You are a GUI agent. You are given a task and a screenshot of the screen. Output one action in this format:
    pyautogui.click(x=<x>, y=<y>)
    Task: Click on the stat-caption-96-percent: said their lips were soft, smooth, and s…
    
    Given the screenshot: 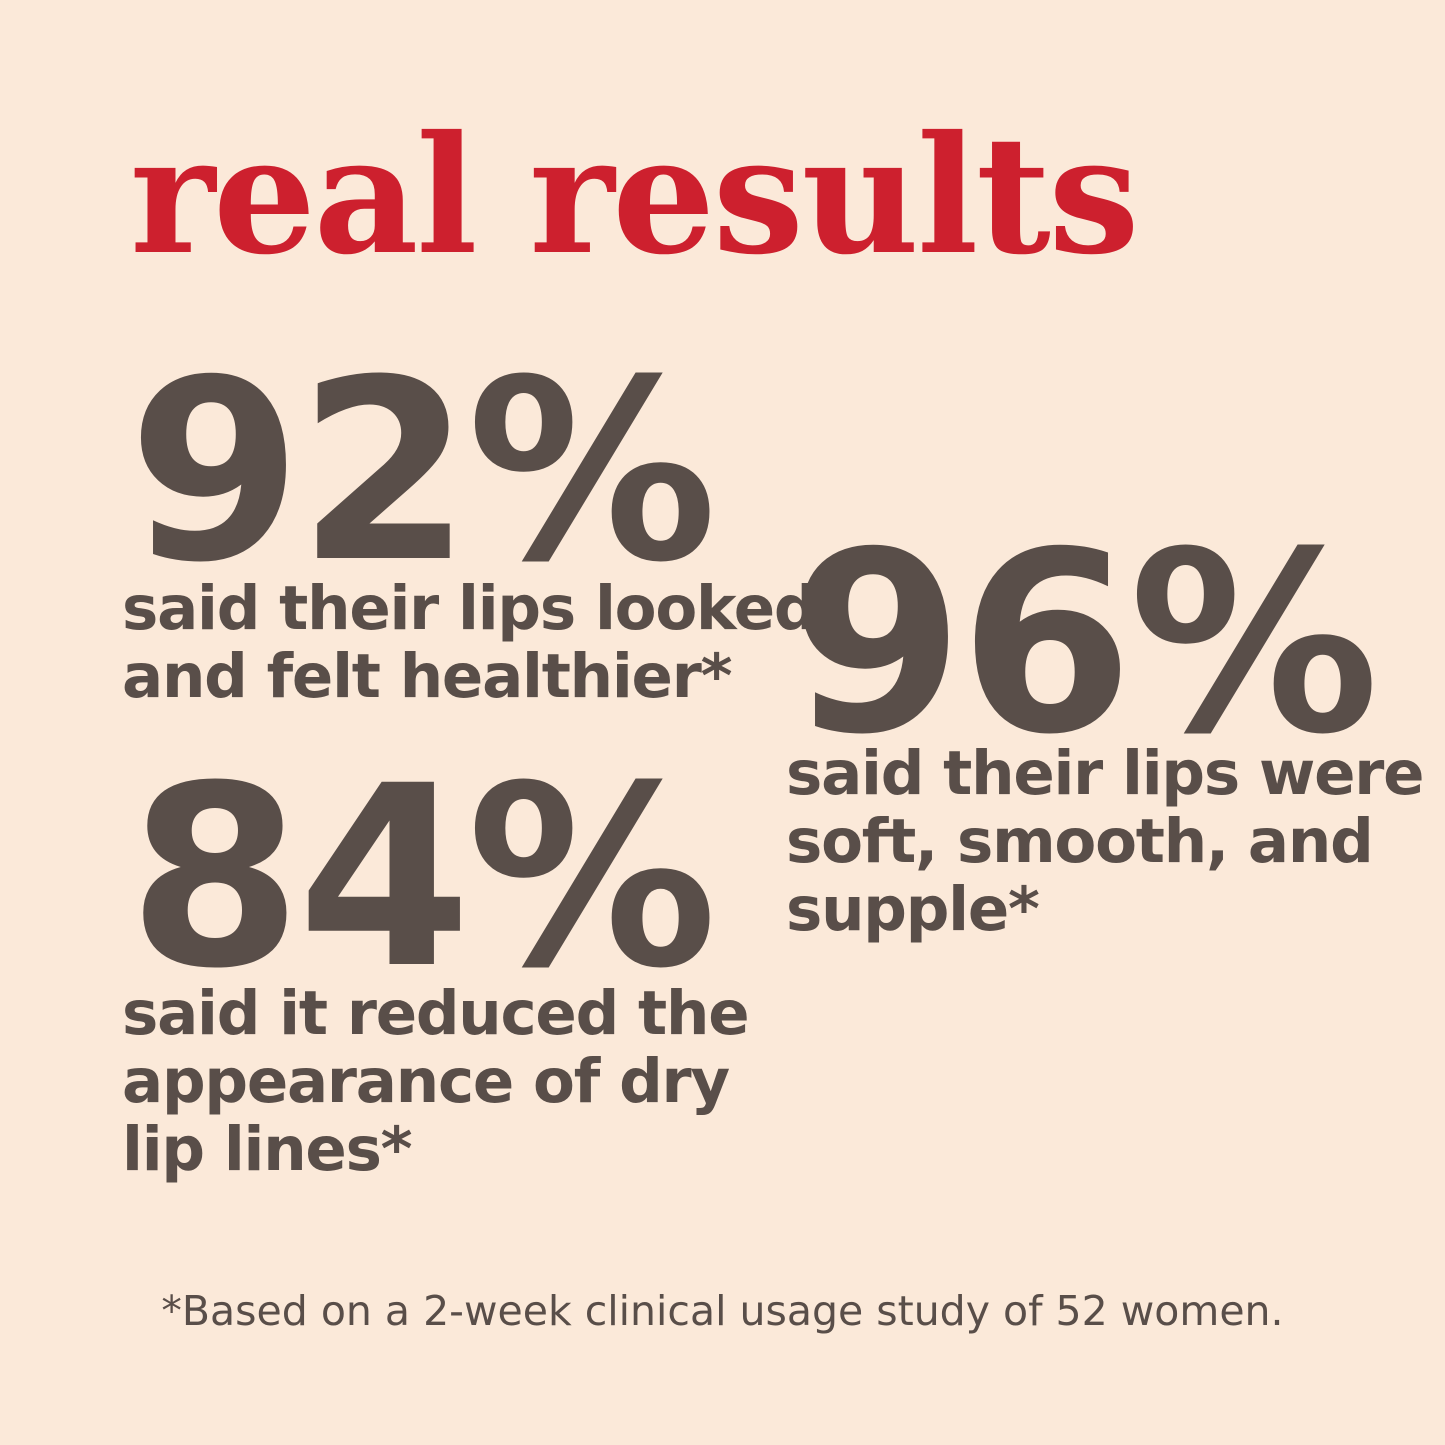 What is the action you would take?
    pyautogui.click(x=1105, y=841)
    